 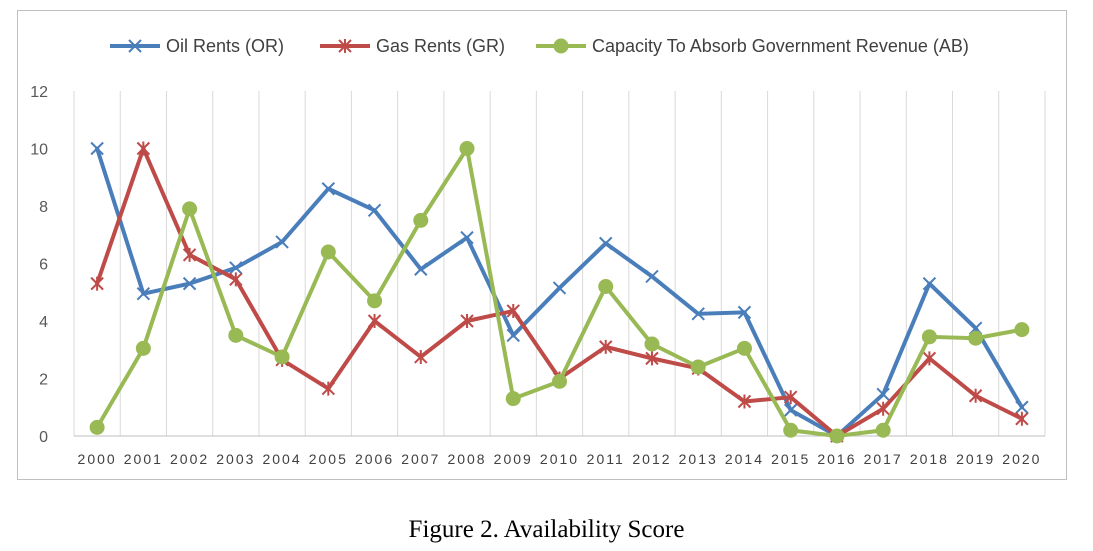 What do you see at coordinates (651, 459) in the screenshot?
I see `x-tick-label: 2012` at bounding box center [651, 459].